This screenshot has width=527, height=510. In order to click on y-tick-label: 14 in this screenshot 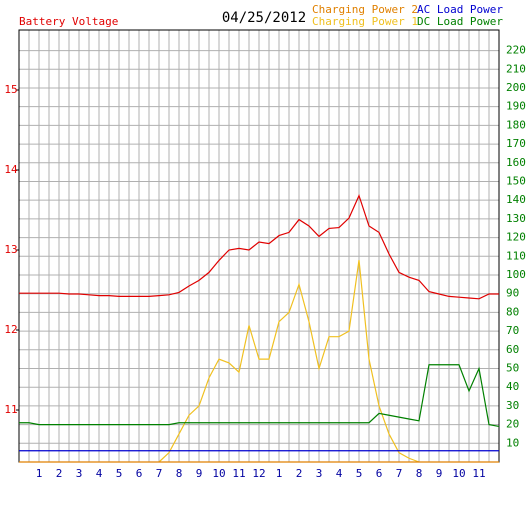, I will do `click(11, 169)`.